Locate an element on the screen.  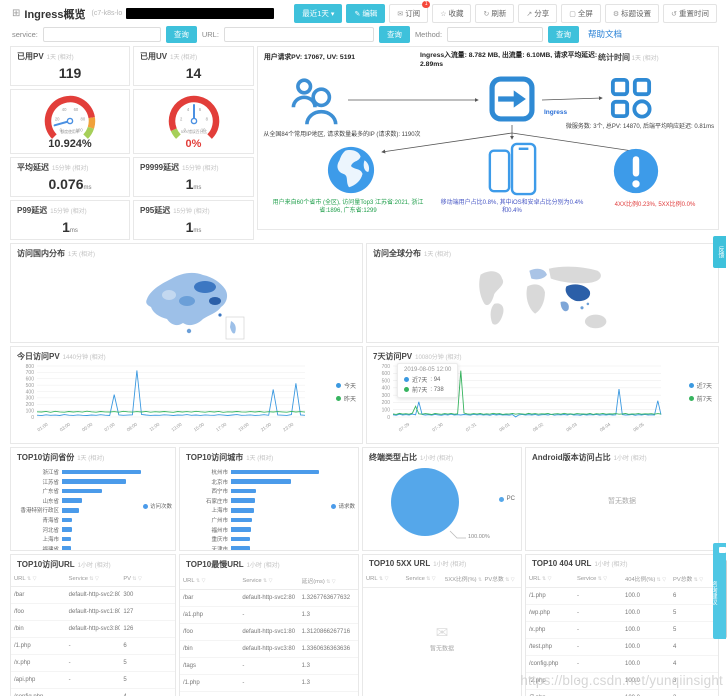
empty-state: ✉ 暂无数据 is located at coordinates (442, 638).